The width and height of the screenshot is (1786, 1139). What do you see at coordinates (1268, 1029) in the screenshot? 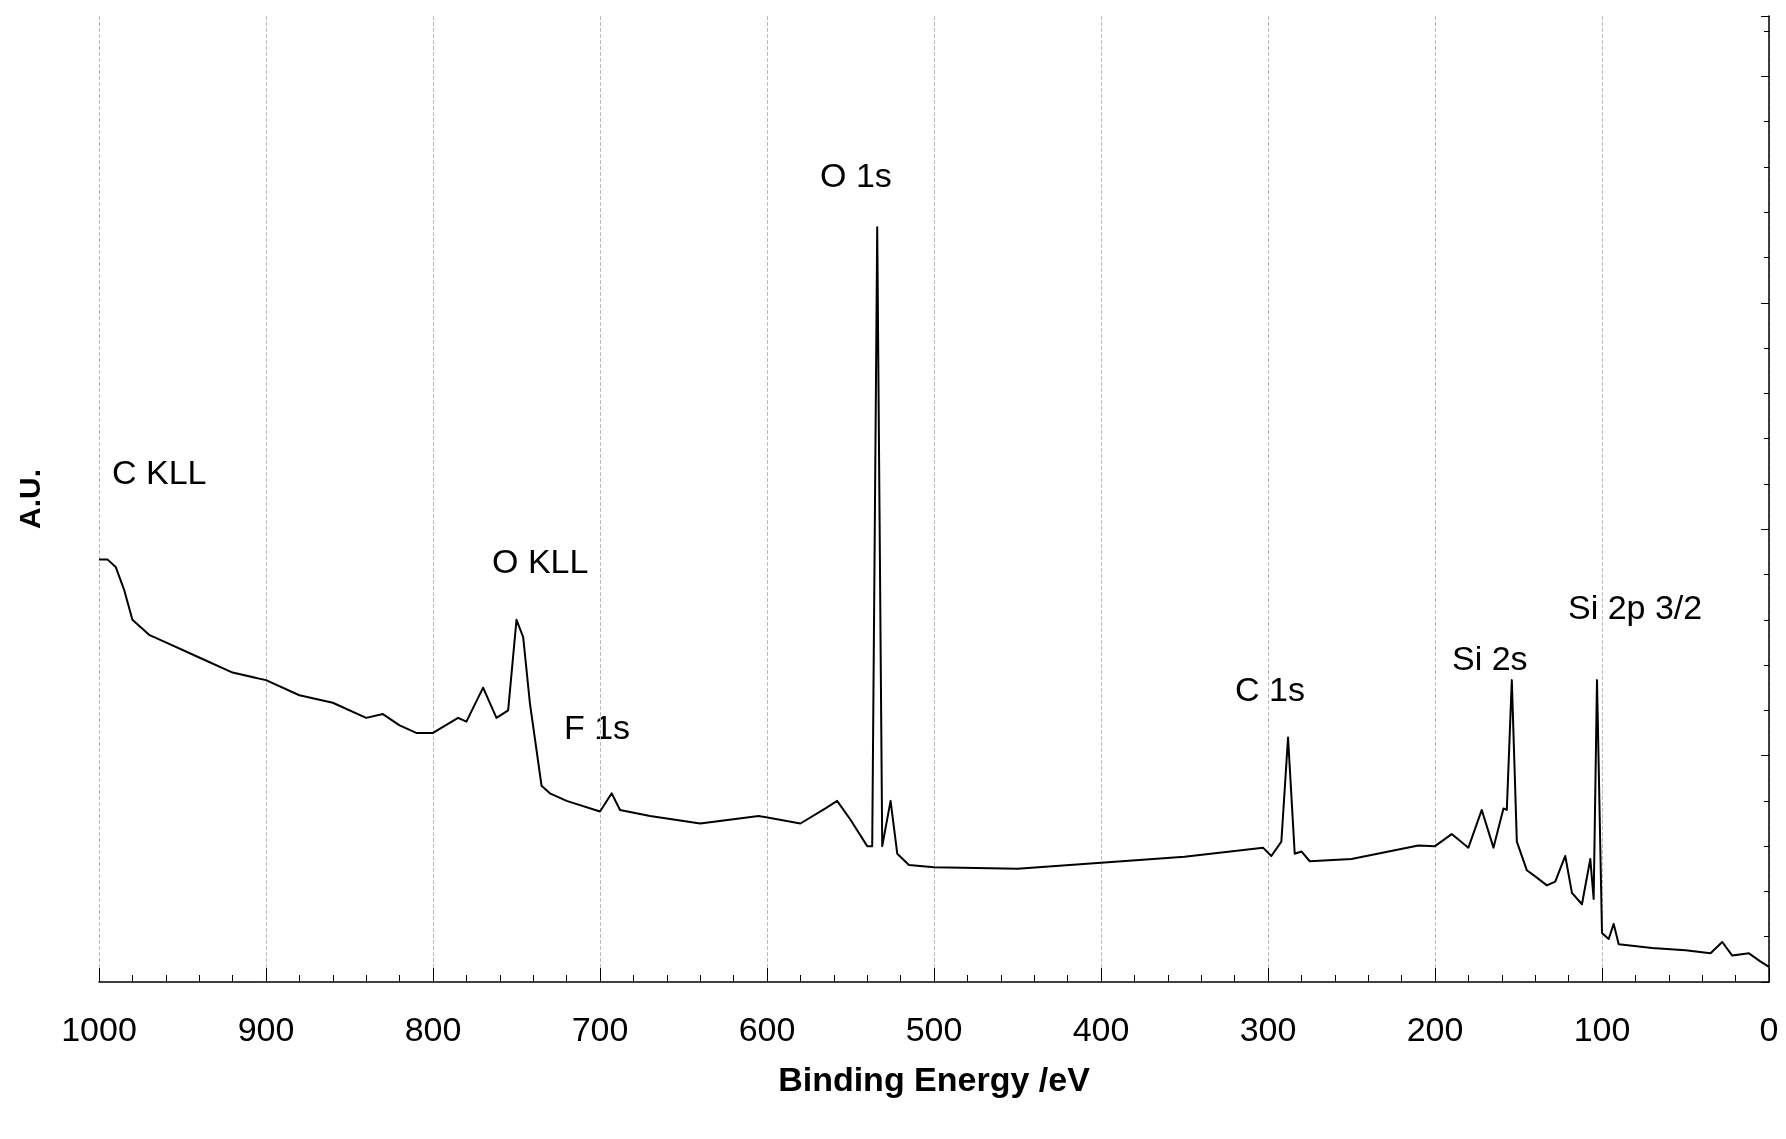
I see `x-tick-label: 300` at bounding box center [1268, 1029].